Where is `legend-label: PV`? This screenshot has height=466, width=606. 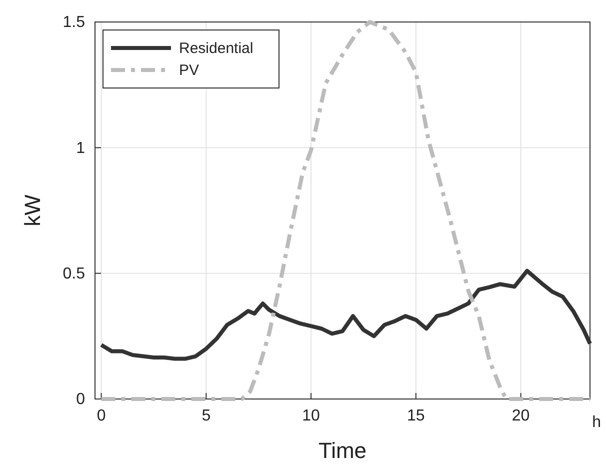
legend-label: PV is located at coordinates (189, 70).